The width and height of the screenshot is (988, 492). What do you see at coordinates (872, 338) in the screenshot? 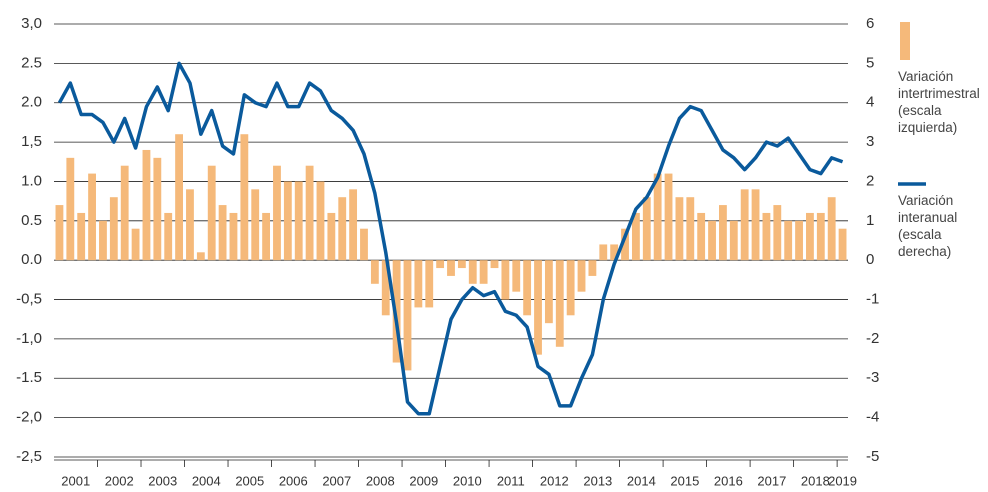
I see `y2-tick-label: -2` at bounding box center [872, 338].